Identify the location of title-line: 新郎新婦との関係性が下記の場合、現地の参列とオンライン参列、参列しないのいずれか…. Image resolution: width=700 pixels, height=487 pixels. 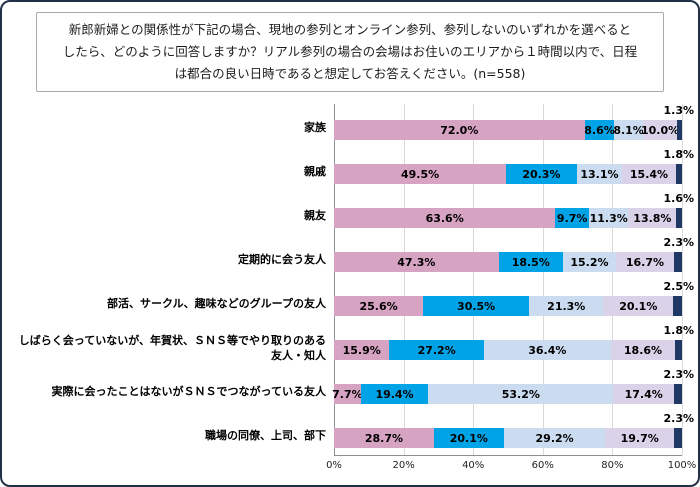
(350, 29).